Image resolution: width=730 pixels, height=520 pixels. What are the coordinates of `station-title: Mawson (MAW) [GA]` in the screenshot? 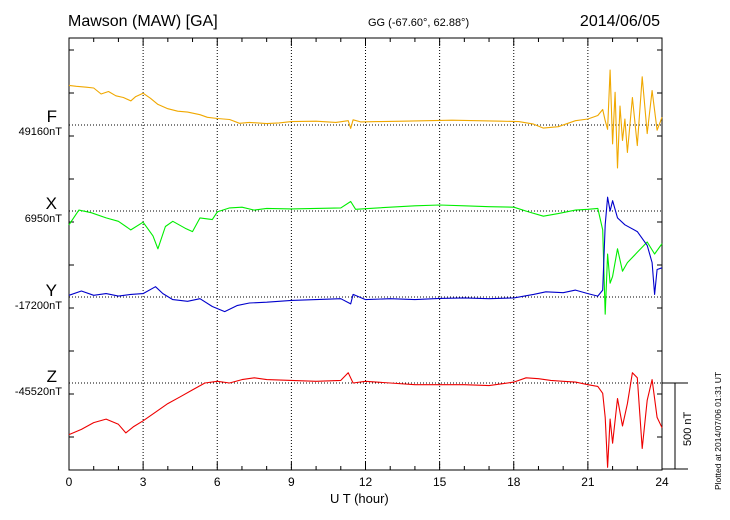 It's located at (143, 21).